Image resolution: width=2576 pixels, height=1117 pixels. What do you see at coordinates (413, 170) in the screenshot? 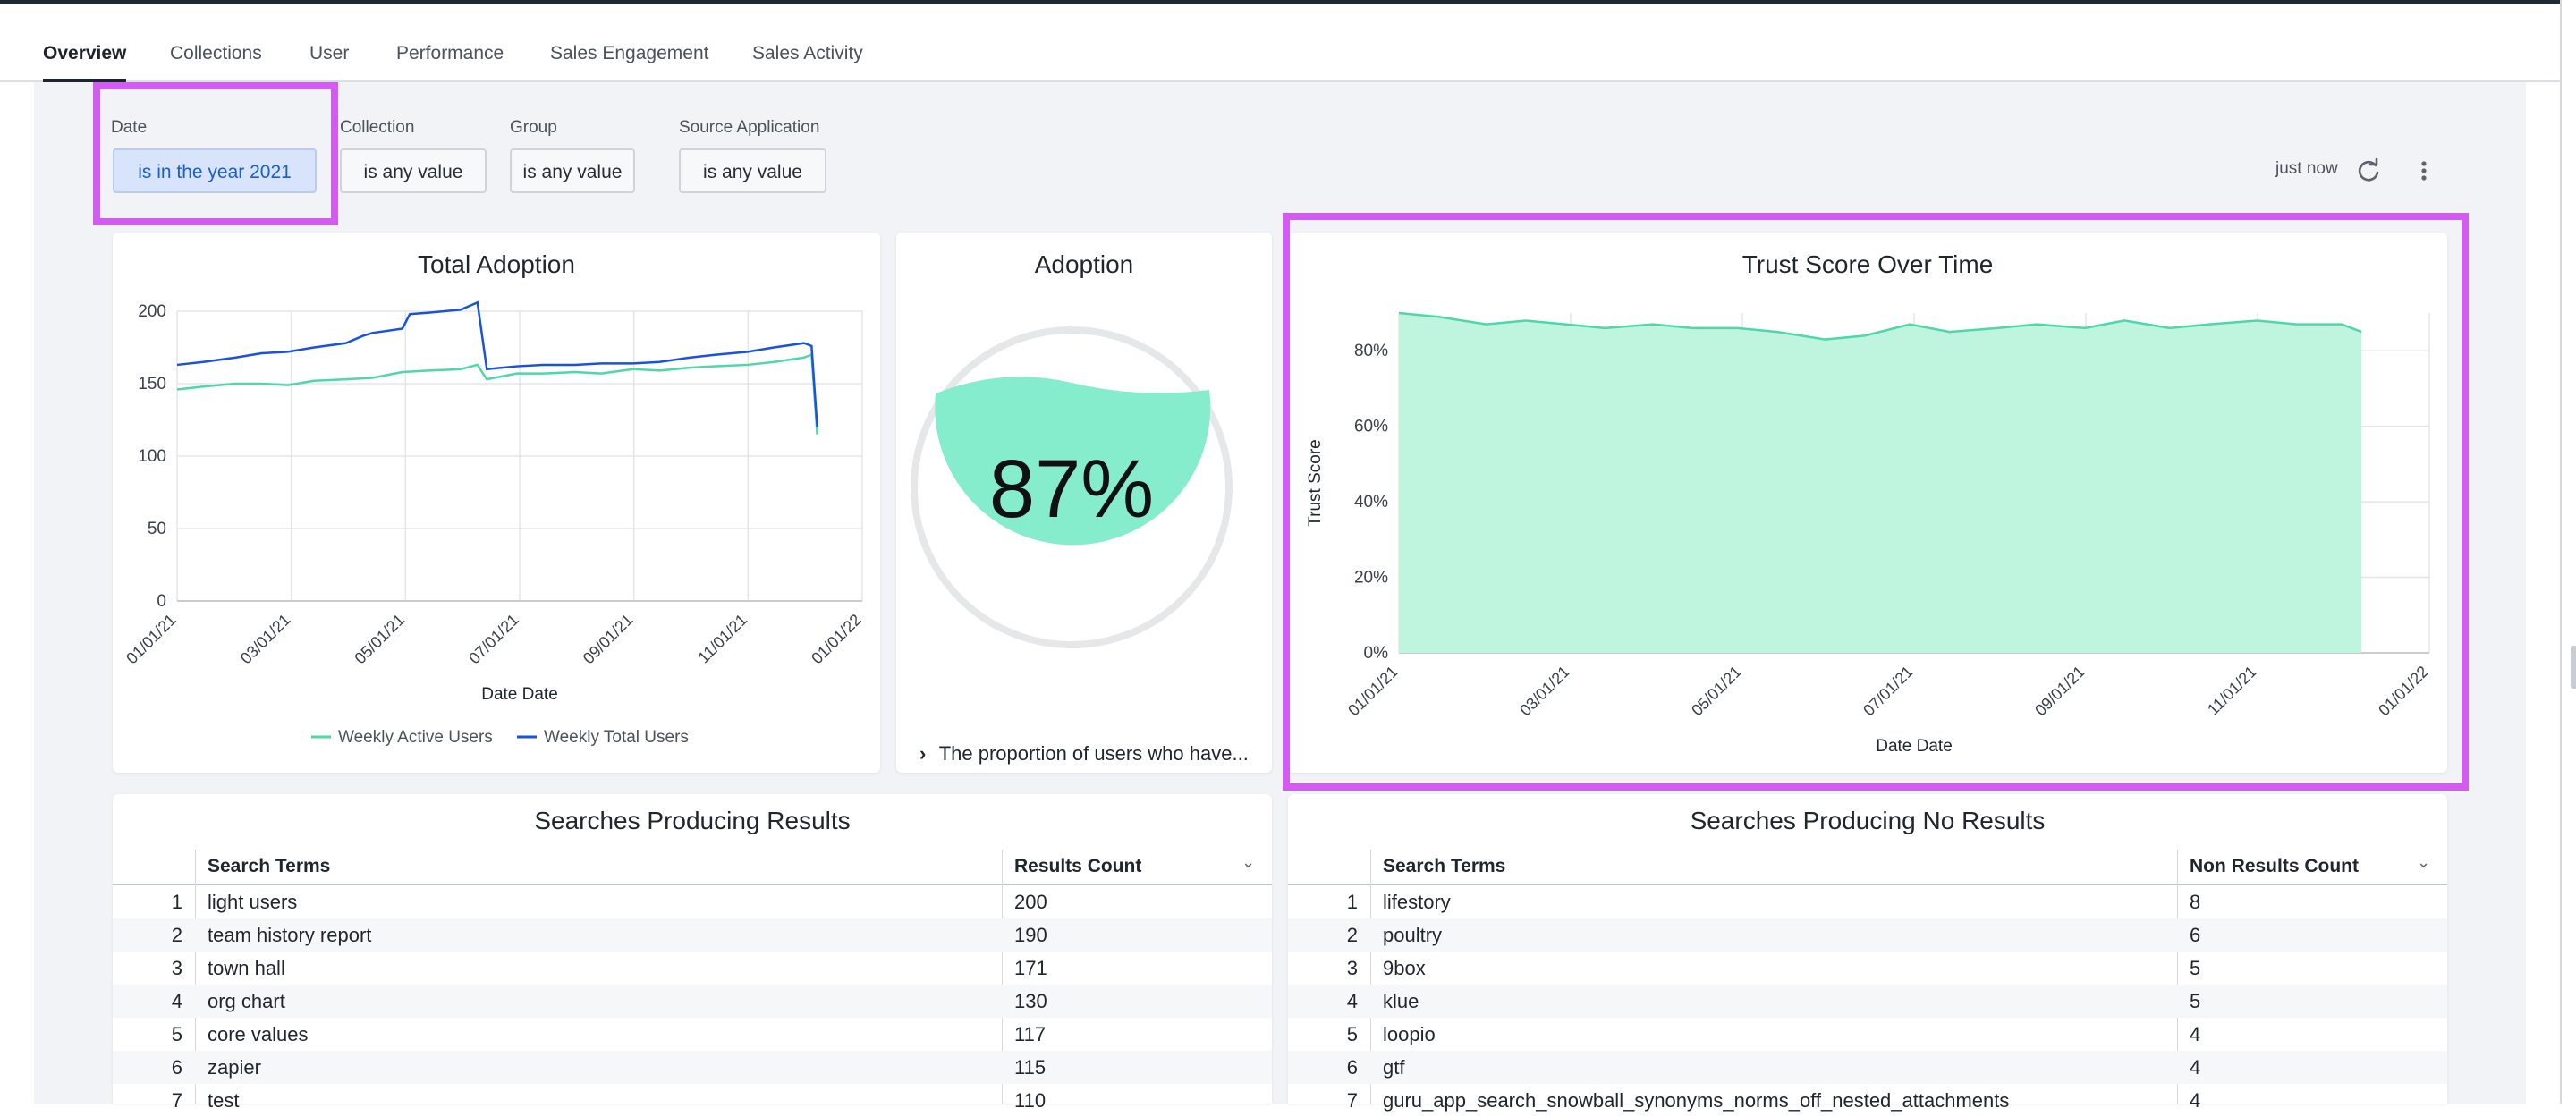
I see `collection-filter-button: is any value` at bounding box center [413, 170].